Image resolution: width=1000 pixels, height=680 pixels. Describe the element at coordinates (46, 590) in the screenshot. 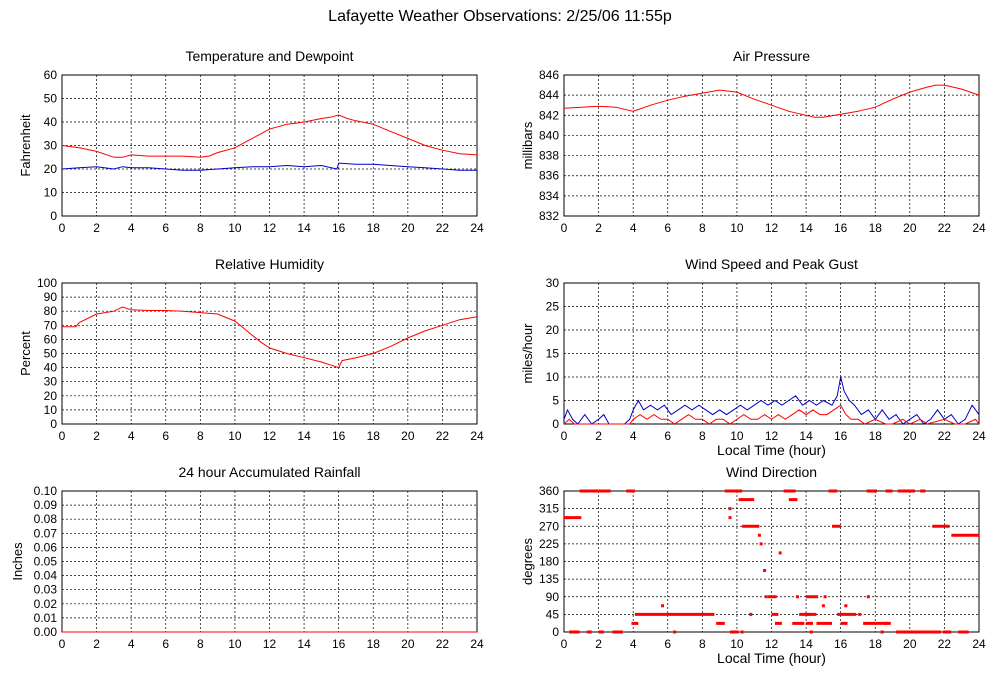

I see `y-tick-label: 0.03` at that location.